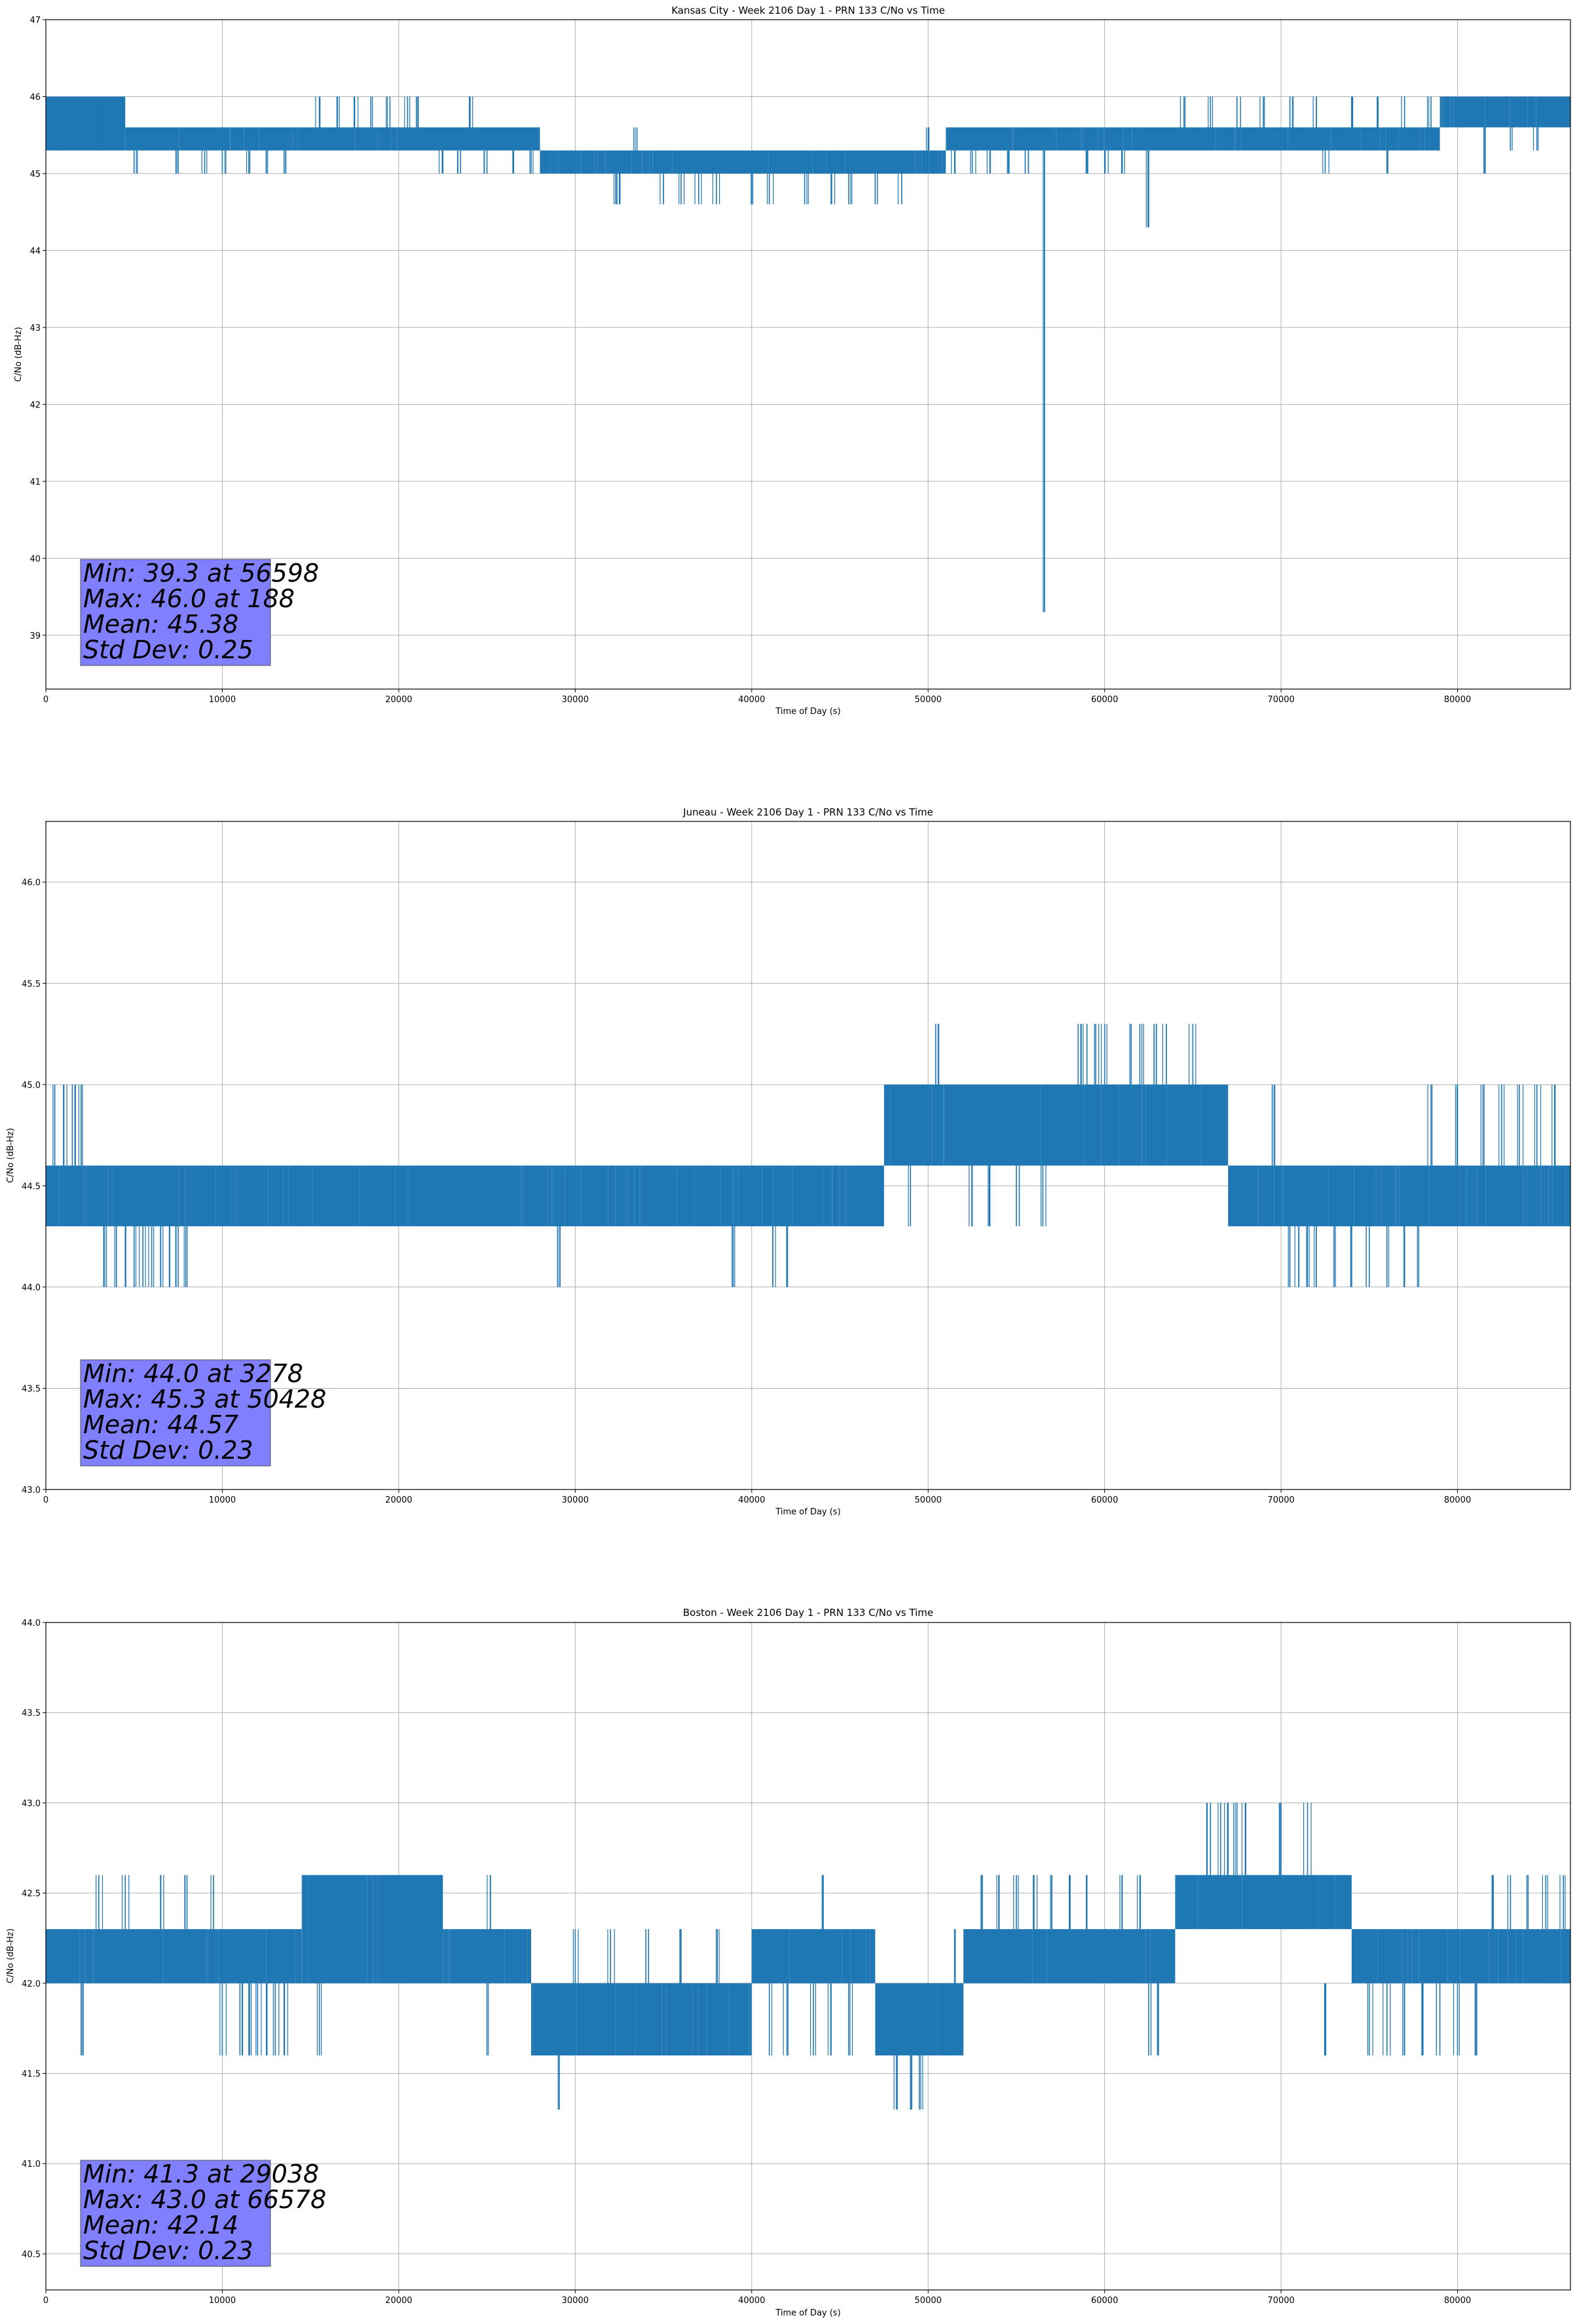  What do you see at coordinates (160, 2225) in the screenshot?
I see `stats-line: Mean: 42.14` at bounding box center [160, 2225].